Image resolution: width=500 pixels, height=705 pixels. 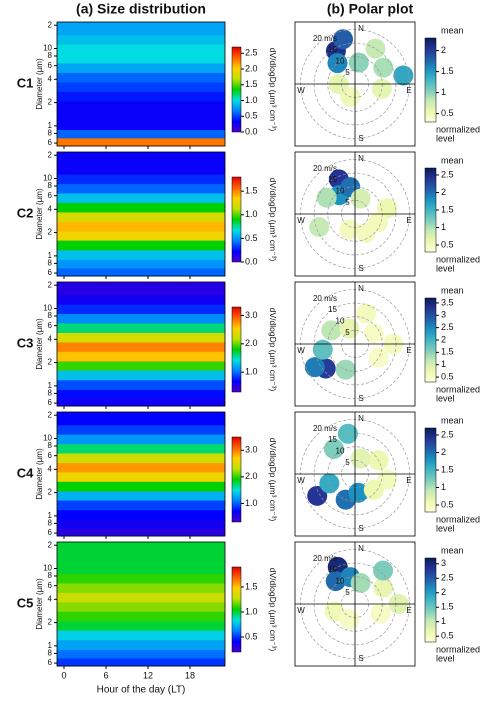 I want to click on y-tick-label: 1, so click(x=50, y=255).